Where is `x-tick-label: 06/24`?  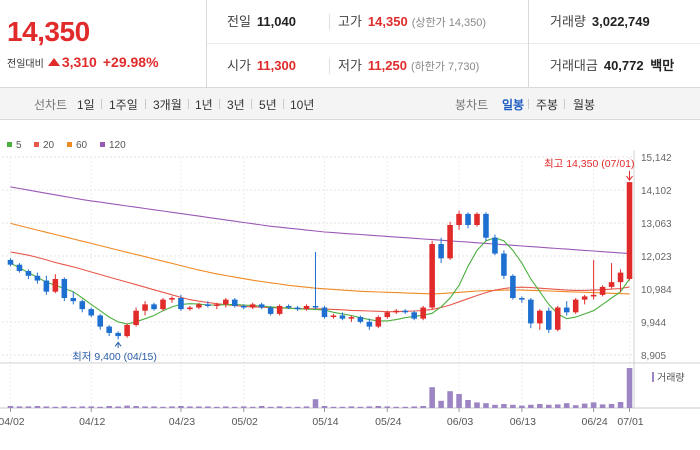 x-tick-label: 06/24 is located at coordinates (594, 422).